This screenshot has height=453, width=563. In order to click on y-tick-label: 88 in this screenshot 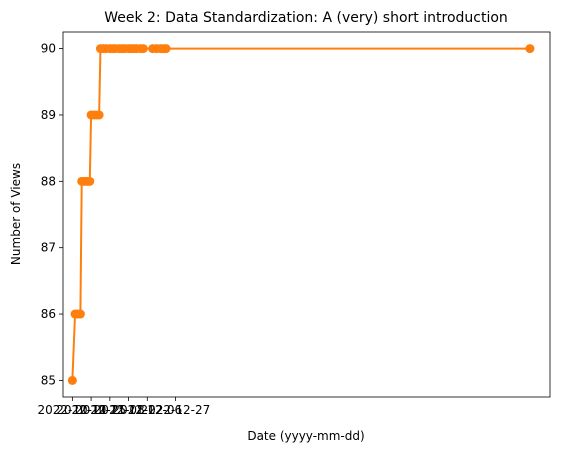, I will do `click(48, 181)`.